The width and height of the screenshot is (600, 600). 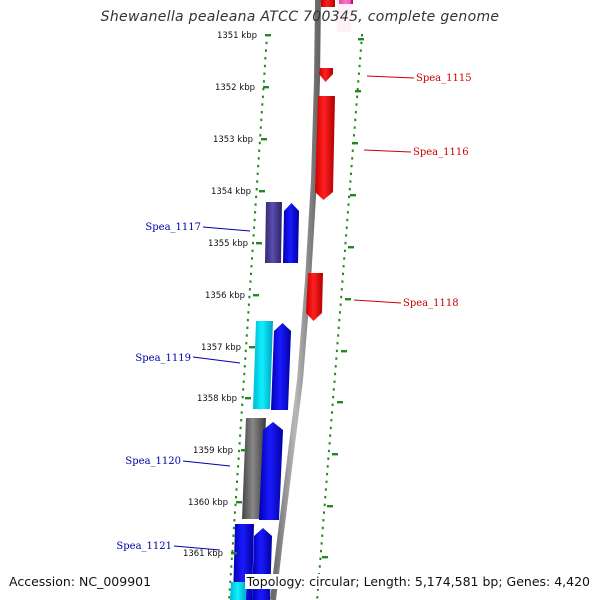 What do you see at coordinates (344, 16) in the screenshot?
I see `gene-shade-partial-top` at bounding box center [344, 16].